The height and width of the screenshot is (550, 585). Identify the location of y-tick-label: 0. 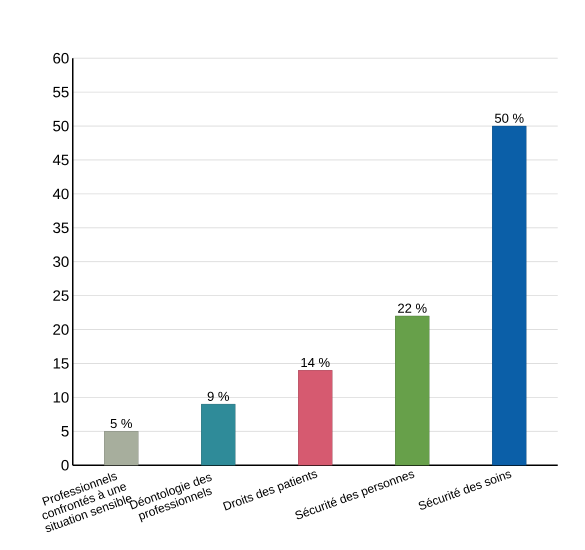
(65, 465).